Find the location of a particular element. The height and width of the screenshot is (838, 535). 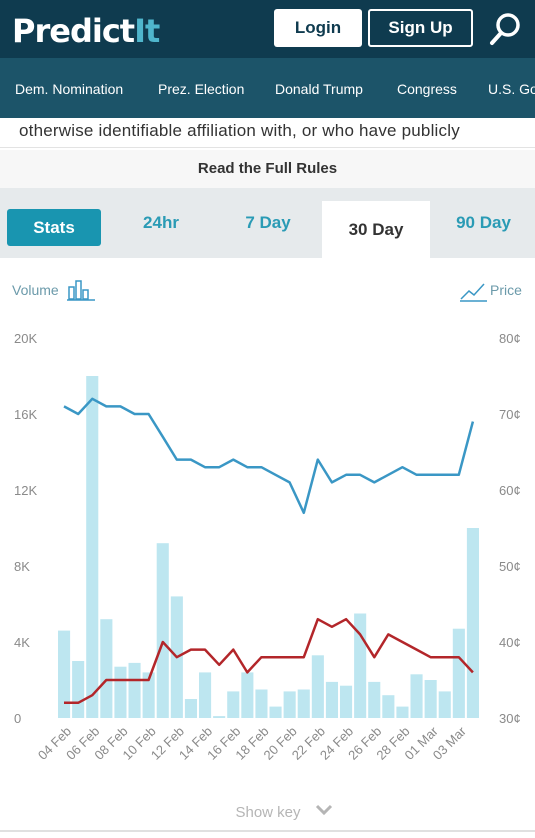

logo-main: Predict is located at coordinates (73, 31).